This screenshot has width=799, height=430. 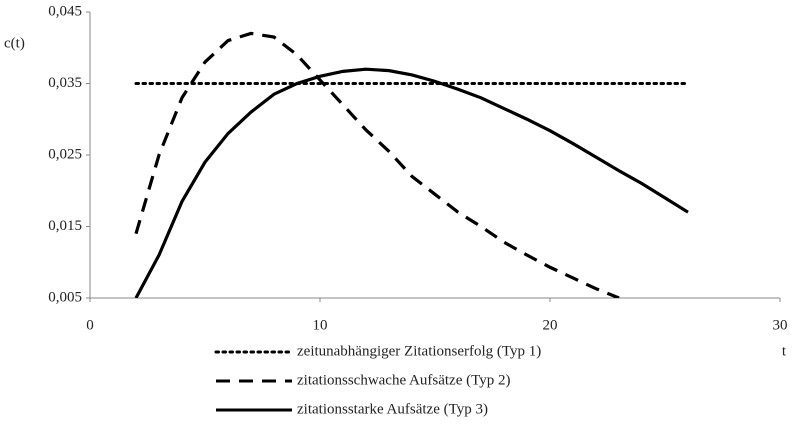 What do you see at coordinates (14, 43) in the screenshot?
I see `y-axis-label: c(t)` at bounding box center [14, 43].